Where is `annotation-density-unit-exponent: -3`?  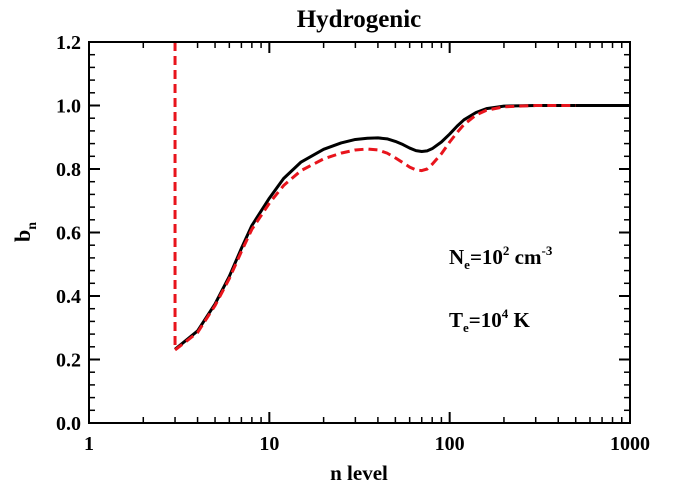 annotation-density-unit-exponent: -3 is located at coordinates (547, 250).